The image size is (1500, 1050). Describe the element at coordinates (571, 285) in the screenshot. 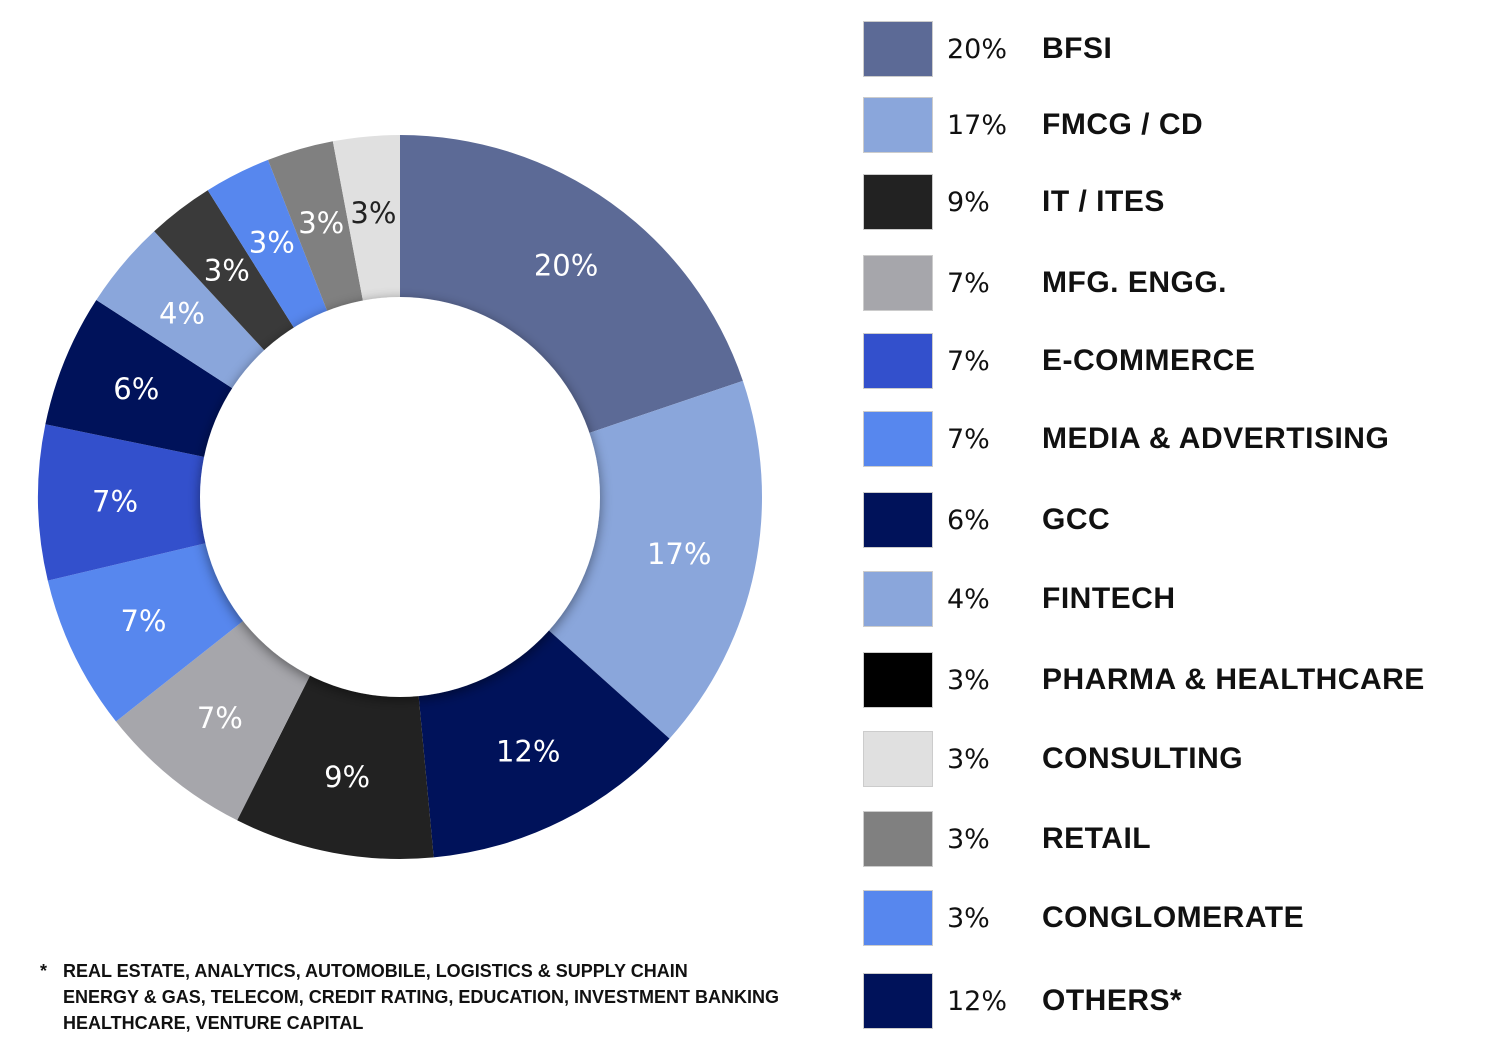

I see `slice-bfsi` at that location.